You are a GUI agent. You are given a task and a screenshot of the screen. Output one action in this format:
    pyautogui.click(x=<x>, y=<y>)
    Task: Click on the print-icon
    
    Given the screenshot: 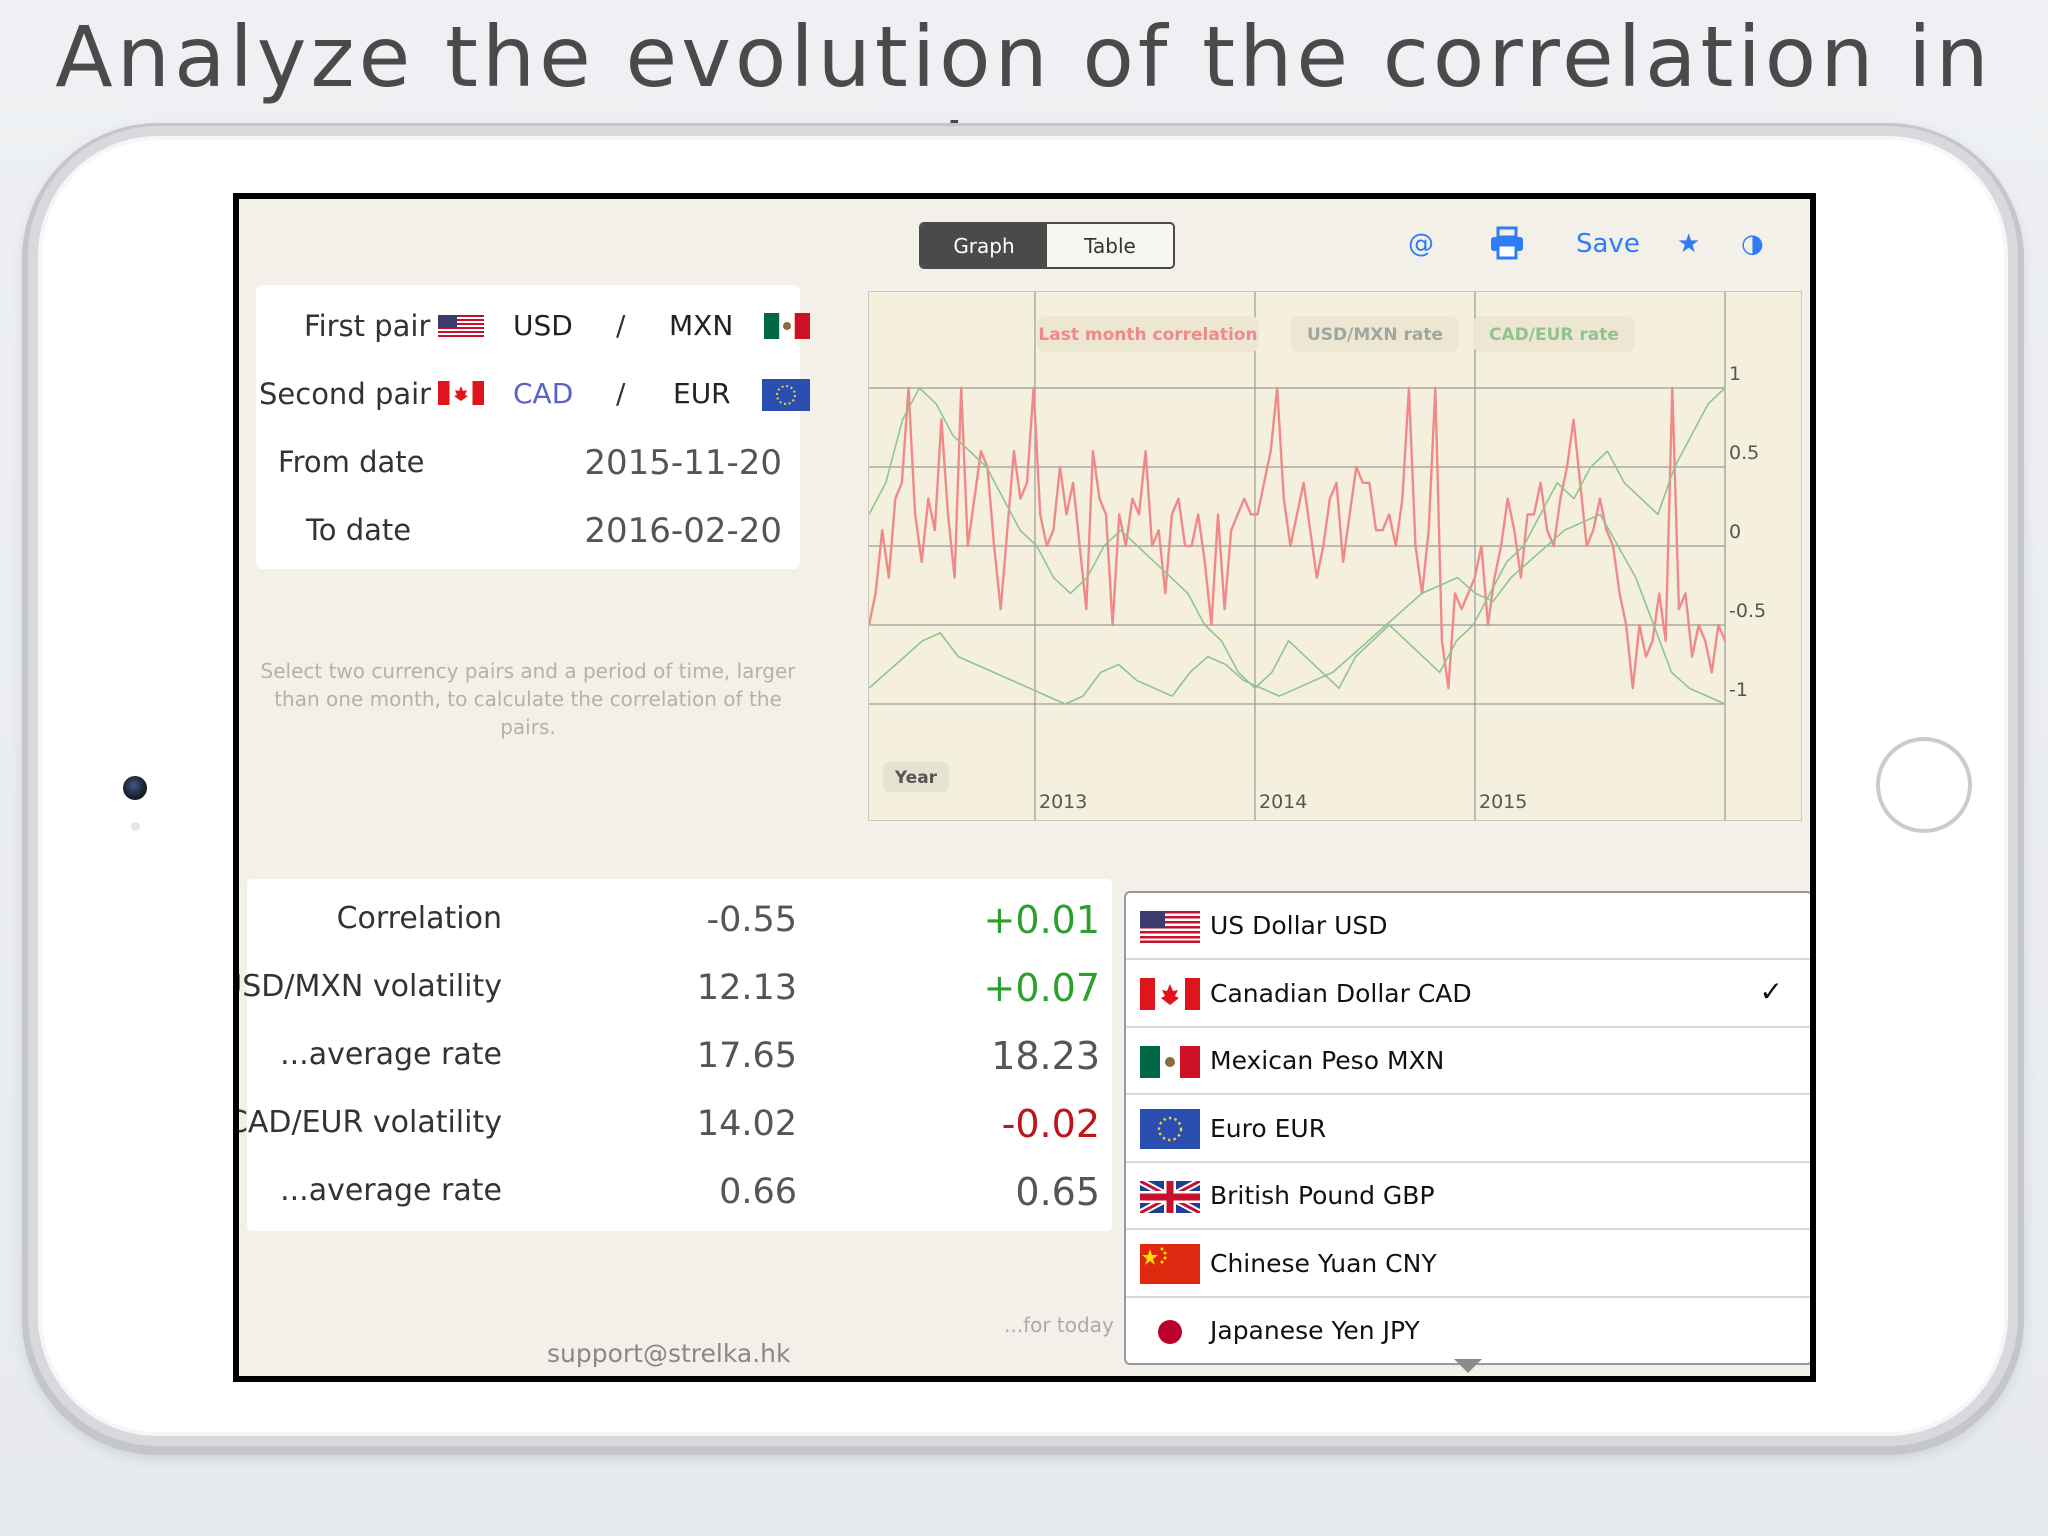 What is the action you would take?
    pyautogui.click(x=1507, y=243)
    